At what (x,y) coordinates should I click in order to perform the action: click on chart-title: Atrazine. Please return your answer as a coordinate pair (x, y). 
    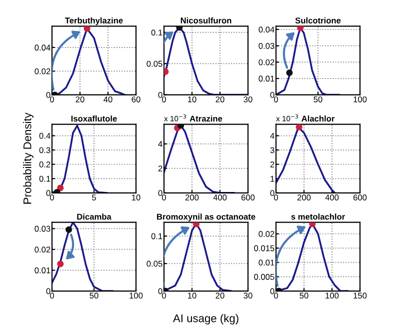
    Looking at the image, I should click on (206, 118).